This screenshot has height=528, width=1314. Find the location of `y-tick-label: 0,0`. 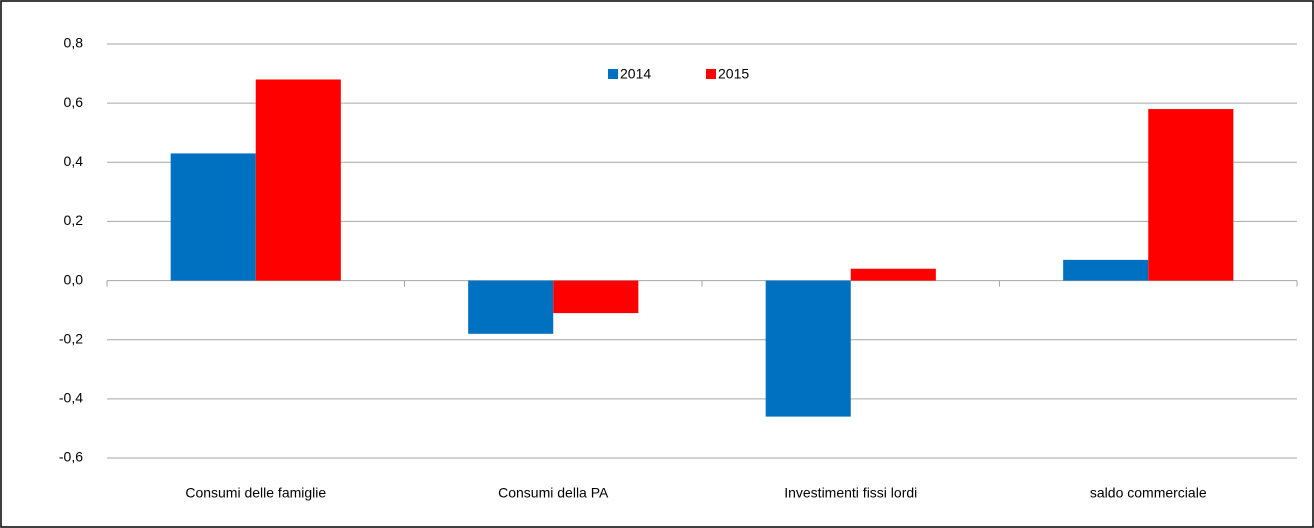

y-tick-label: 0,0 is located at coordinates (74, 279).